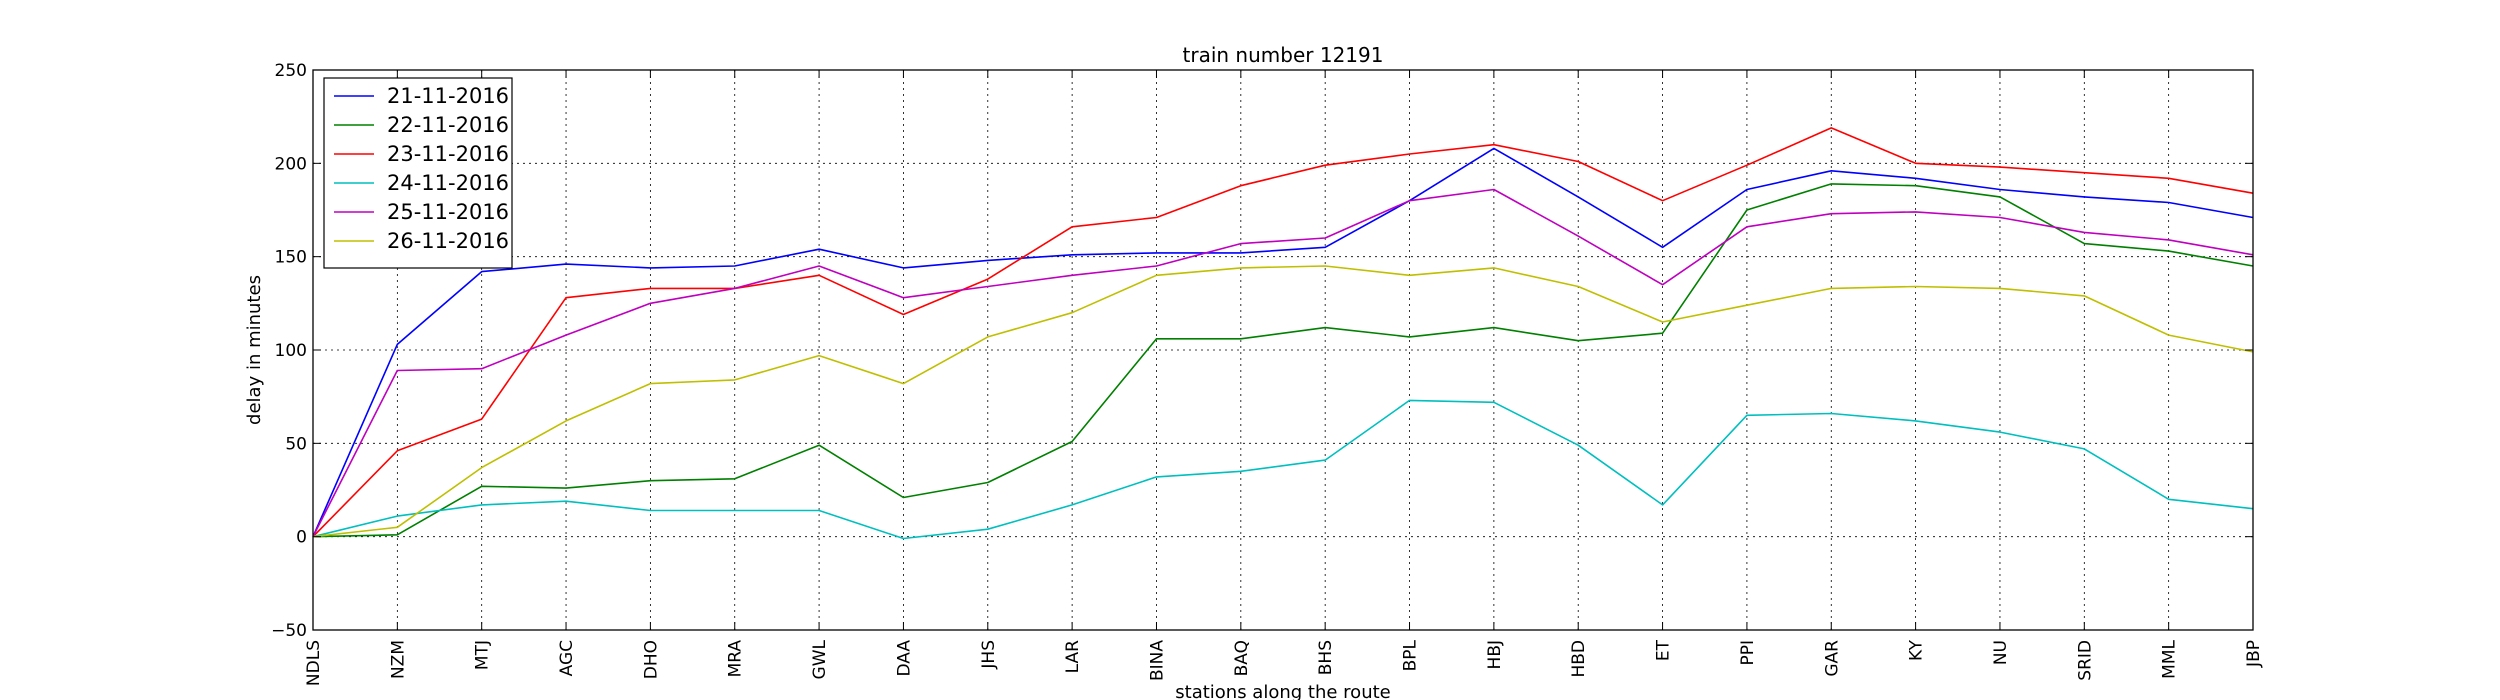 This screenshot has width=2500, height=700. I want to click on x-tick-label: KY, so click(1917, 650).